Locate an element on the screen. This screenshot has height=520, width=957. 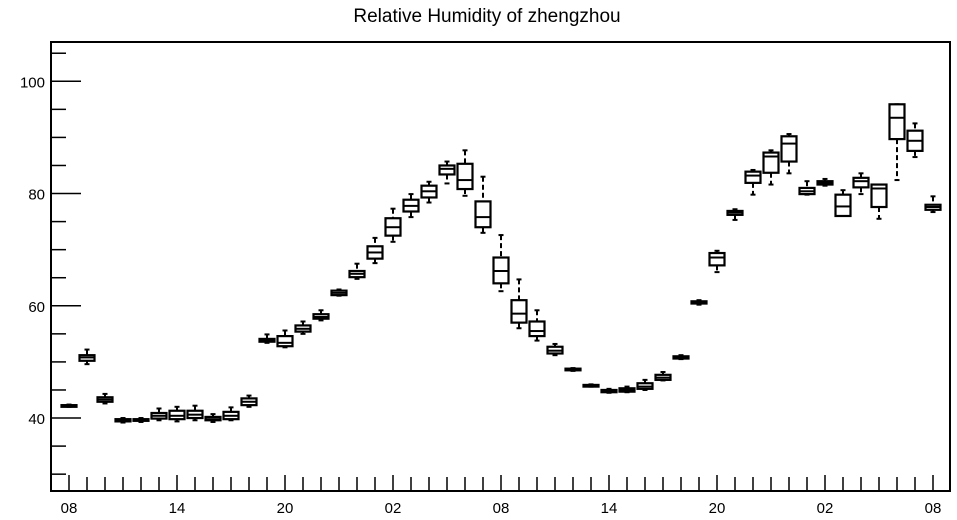
y-tick-label: 80 is located at coordinates (36, 195).